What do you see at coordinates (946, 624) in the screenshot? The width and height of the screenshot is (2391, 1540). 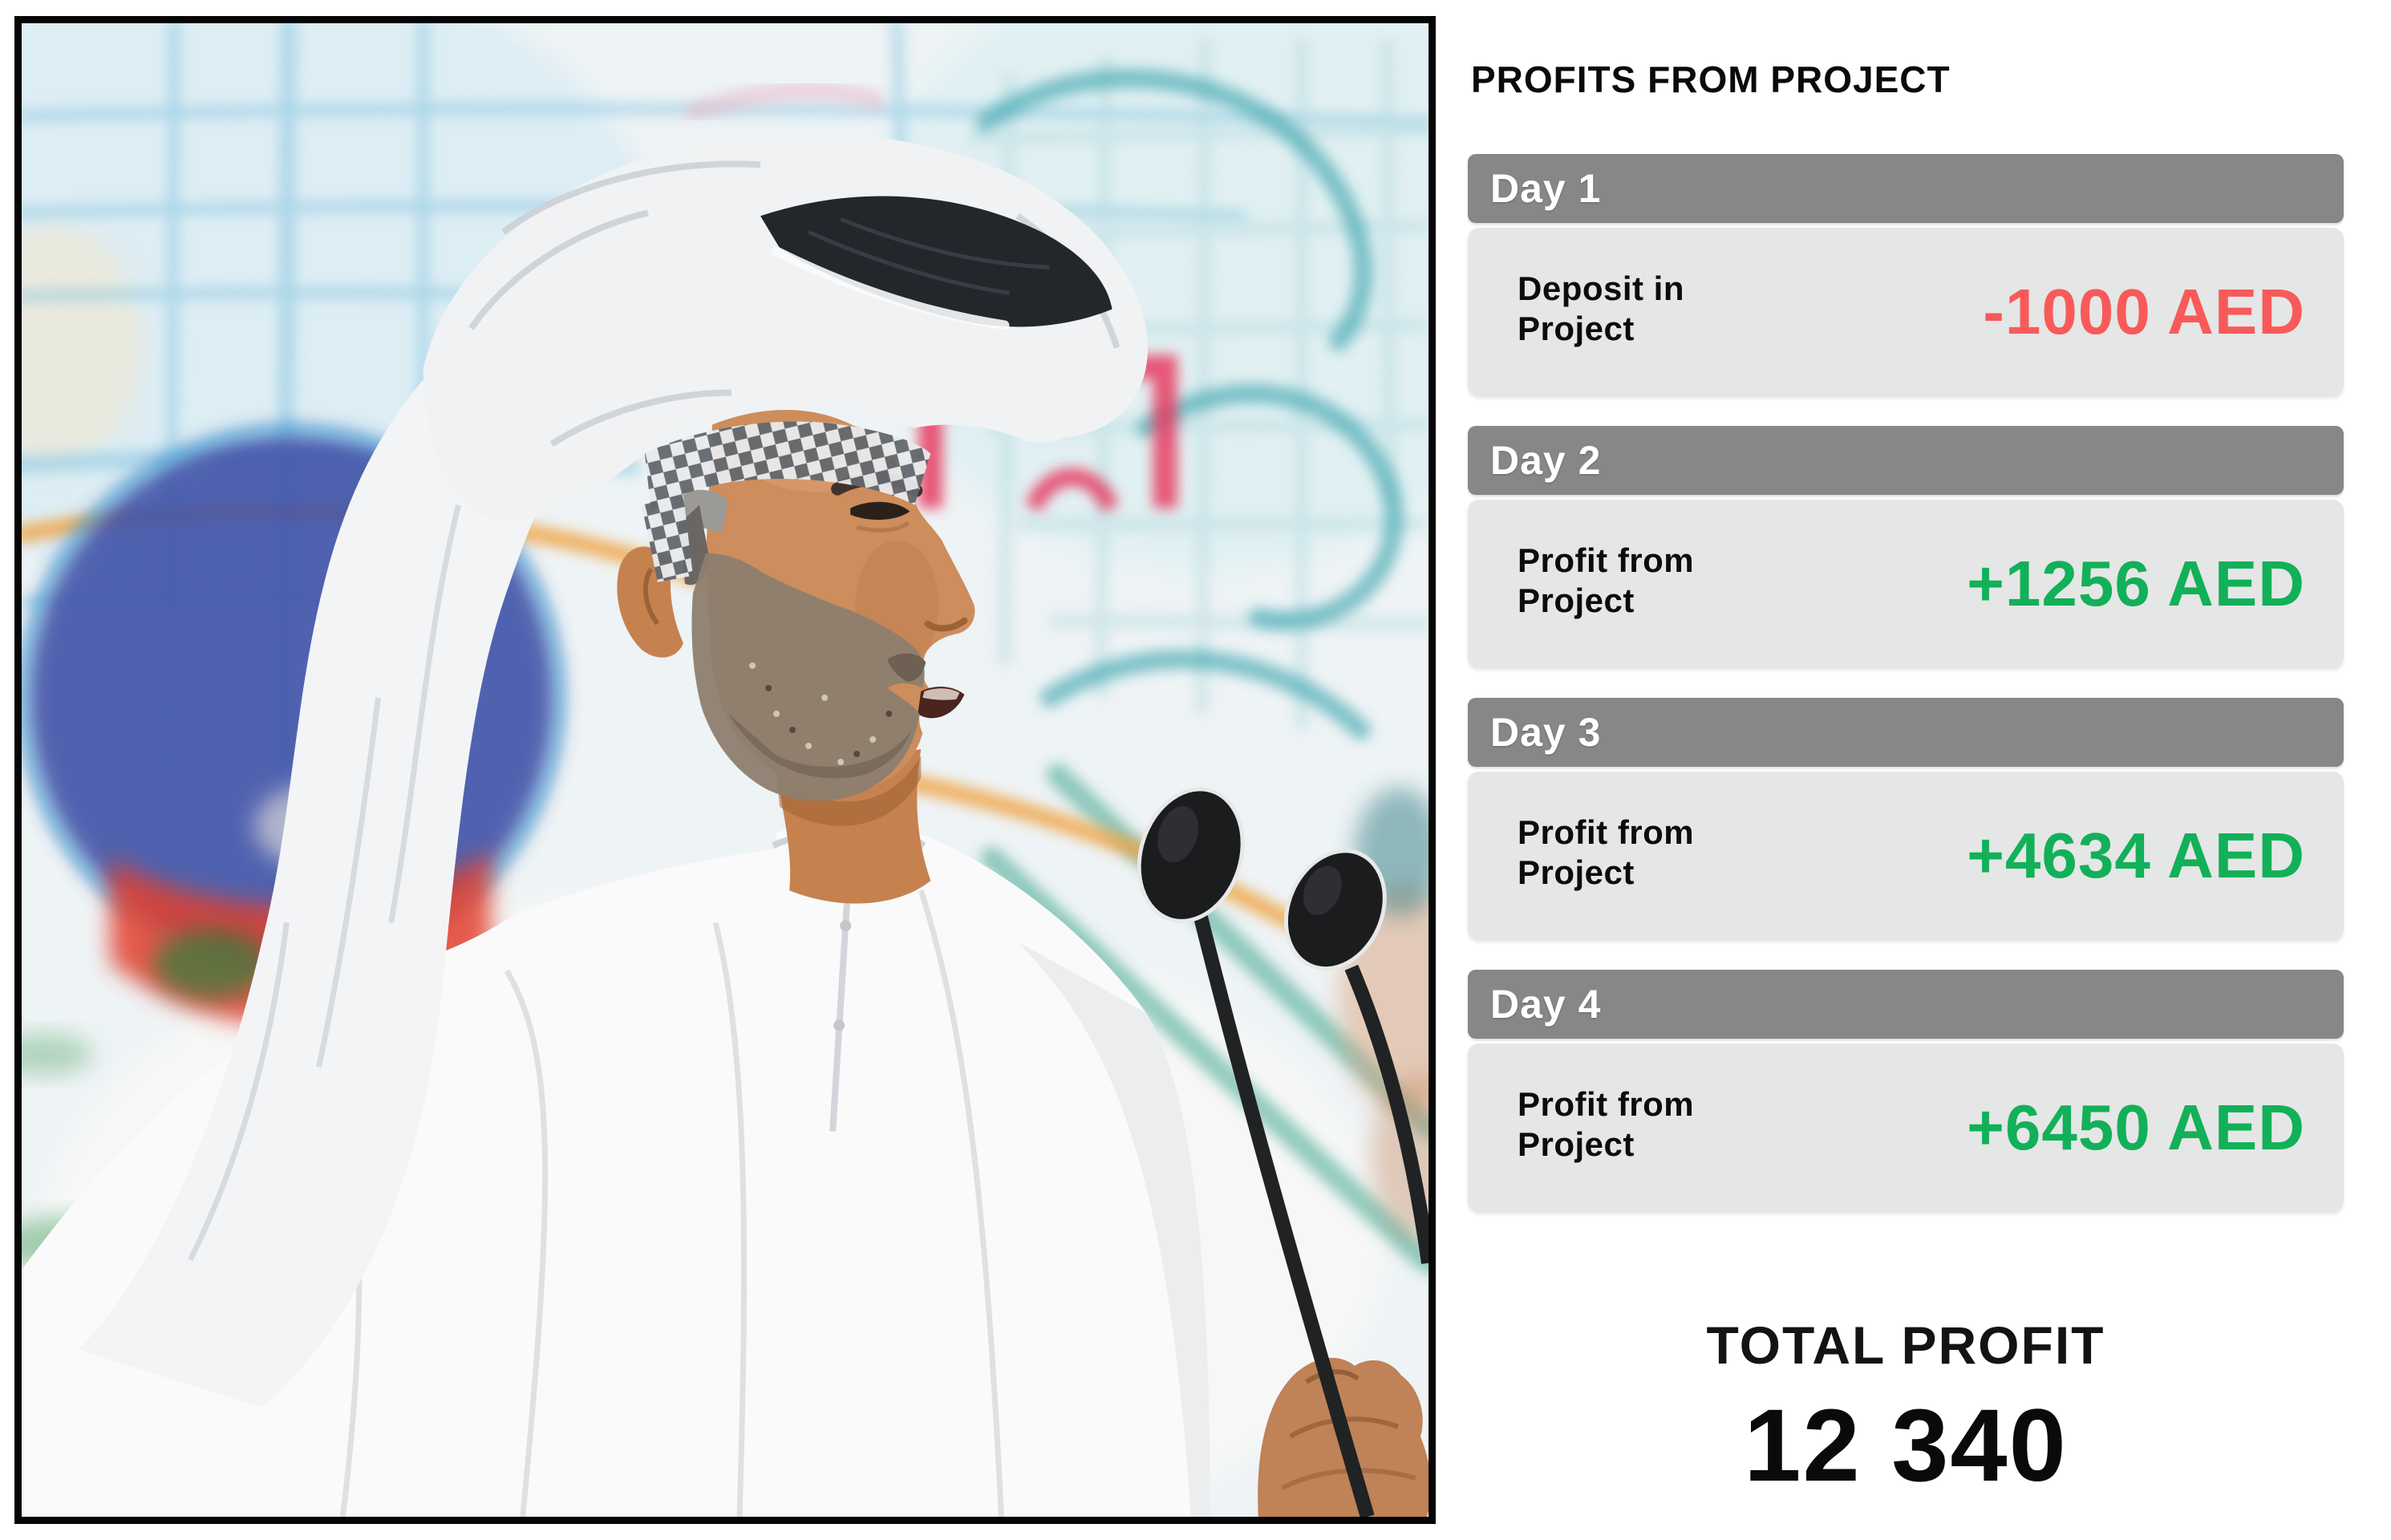 I see `nostril` at bounding box center [946, 624].